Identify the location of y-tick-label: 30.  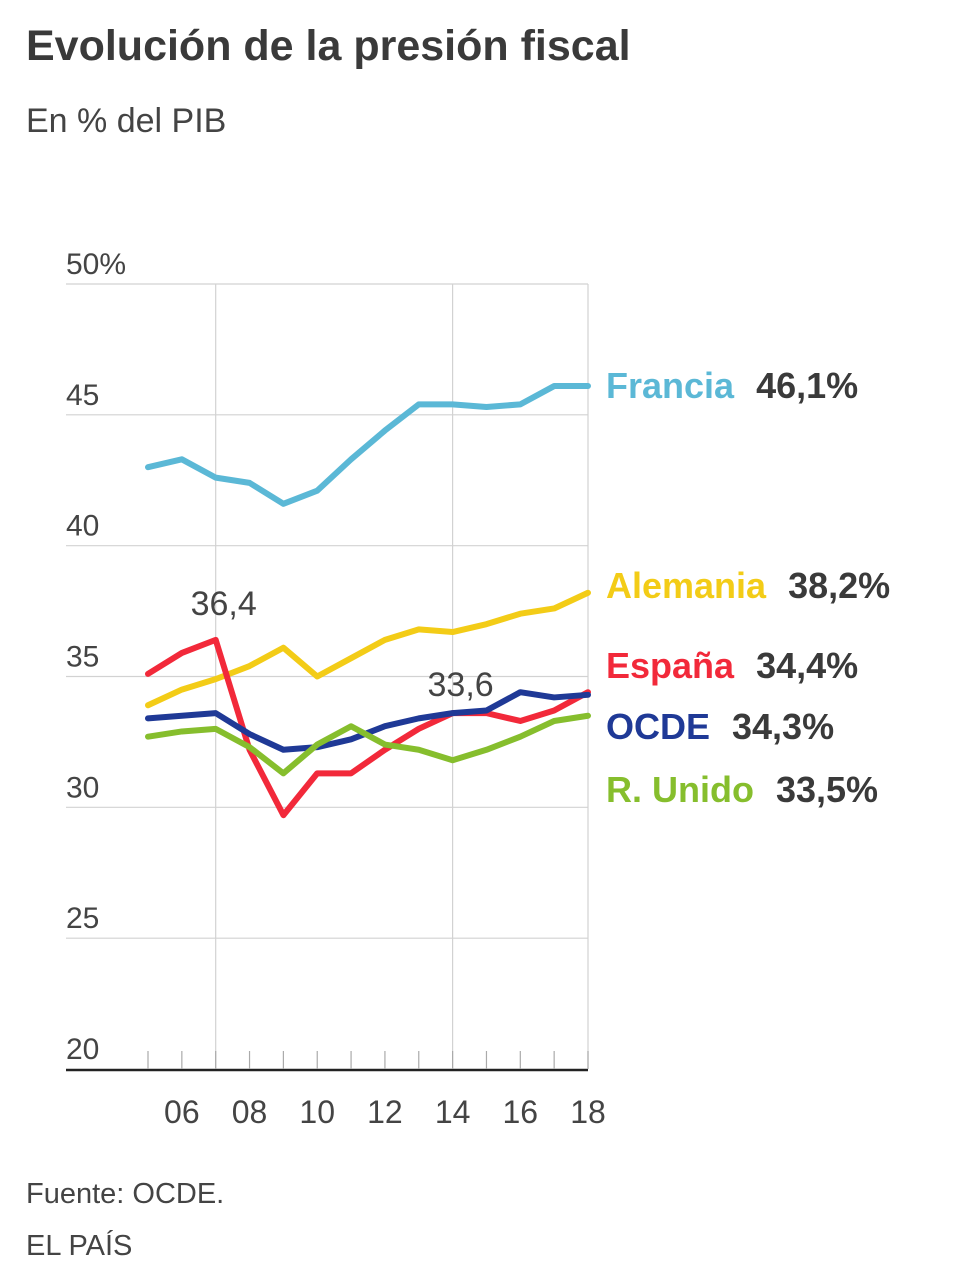
(82, 787).